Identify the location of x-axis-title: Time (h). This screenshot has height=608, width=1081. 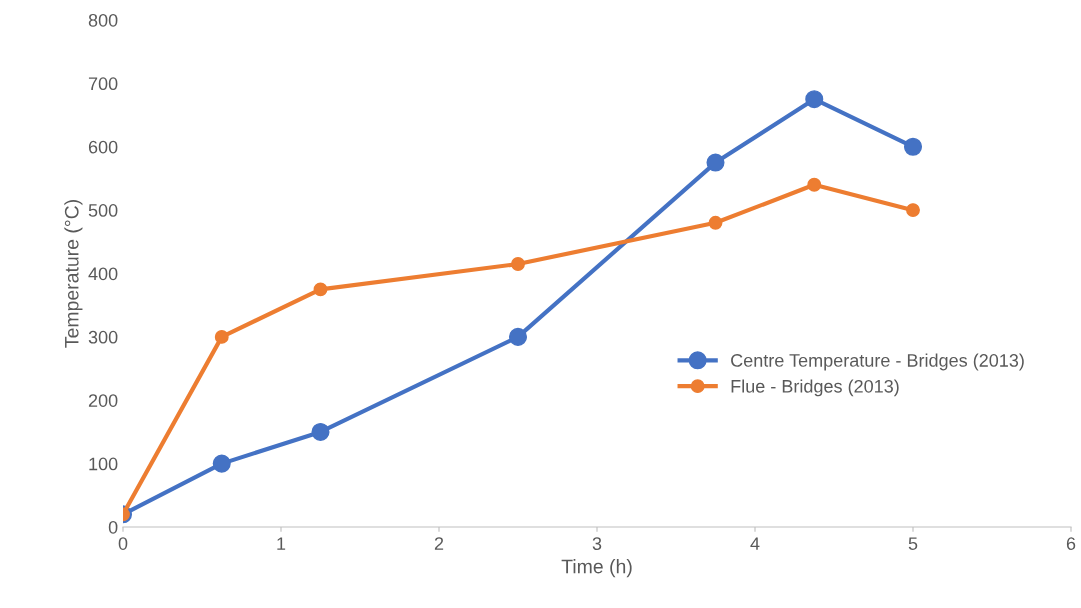
(596, 568).